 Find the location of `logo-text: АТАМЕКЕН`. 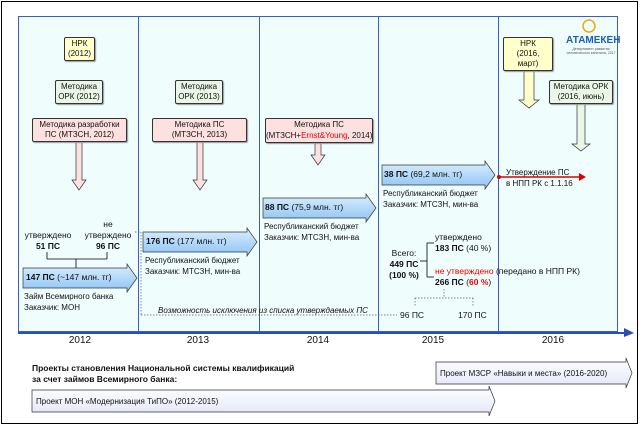

logo-text: АТАМЕКЕН is located at coordinates (593, 40).